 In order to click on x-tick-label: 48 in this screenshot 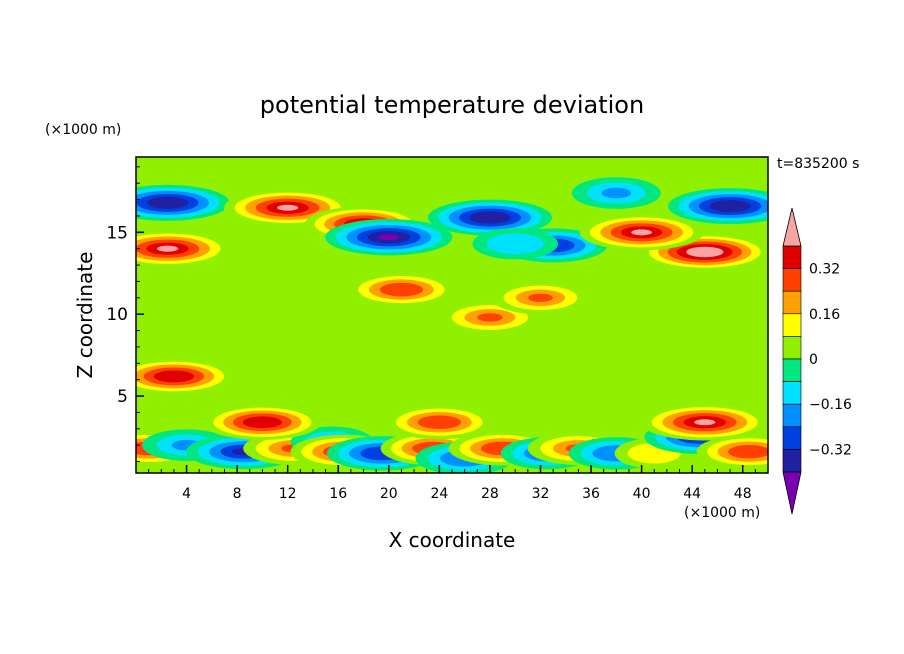, I will do `click(743, 494)`.